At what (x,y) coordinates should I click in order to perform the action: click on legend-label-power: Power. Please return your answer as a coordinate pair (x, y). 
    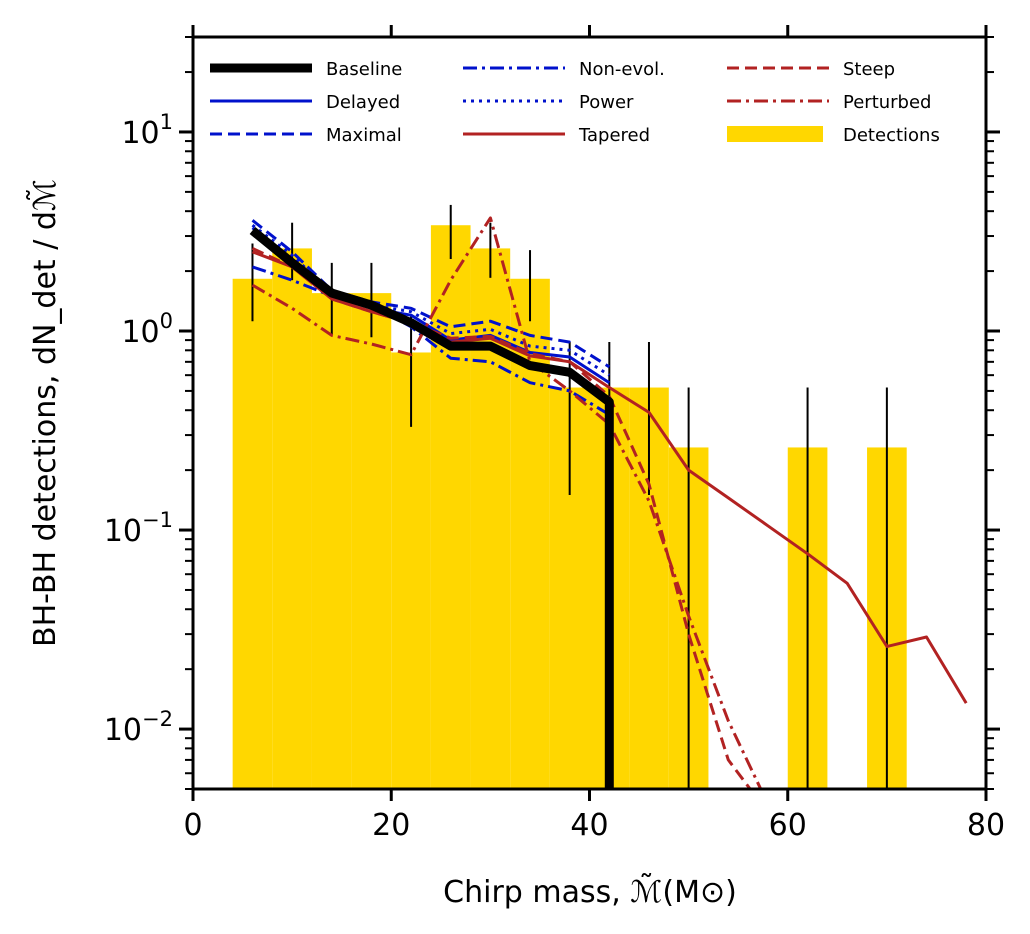
    Looking at the image, I should click on (606, 102).